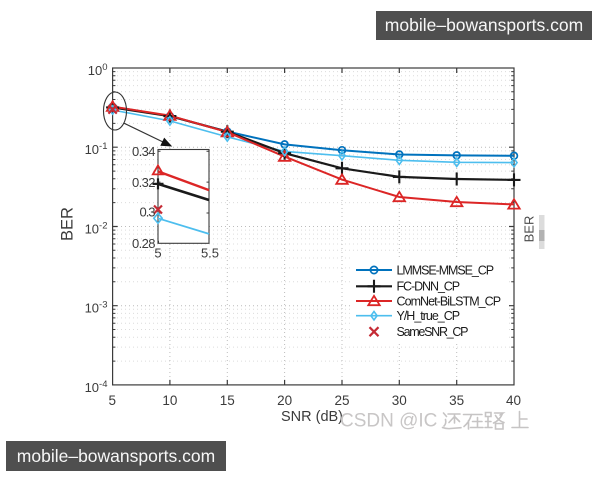 The width and height of the screenshot is (600, 480). Describe the element at coordinates (144, 151) in the screenshot. I see `svg-text: 0.34` at that location.